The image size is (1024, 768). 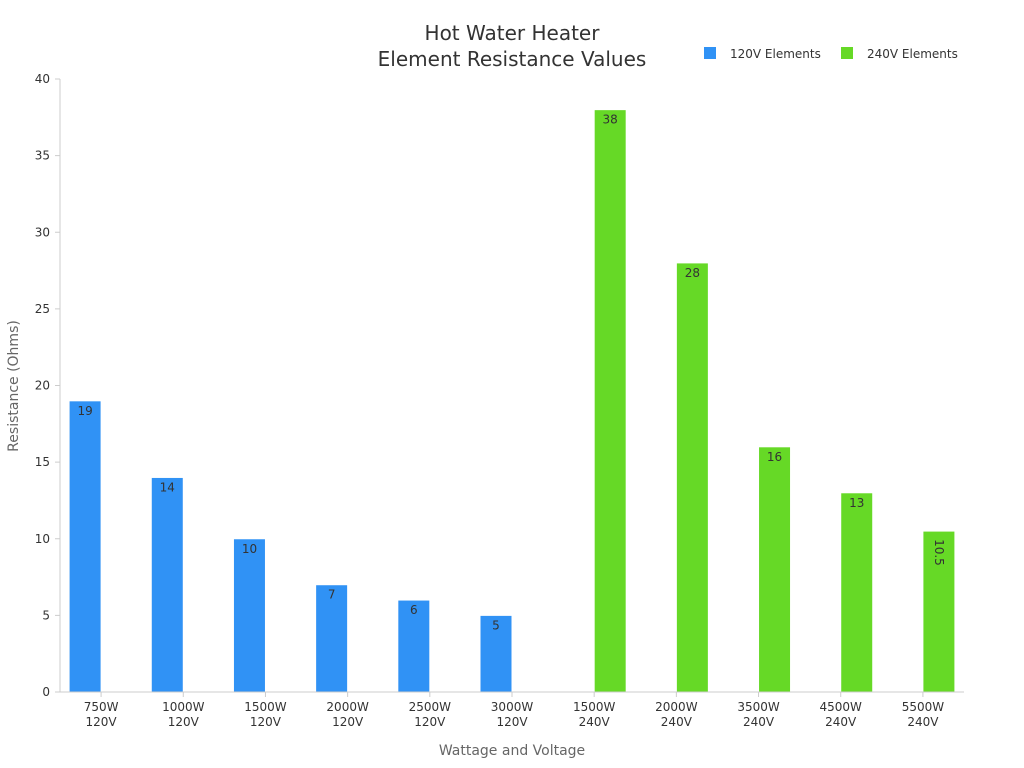 What do you see at coordinates (496, 625) in the screenshot?
I see `bar-value-label: 5` at bounding box center [496, 625].